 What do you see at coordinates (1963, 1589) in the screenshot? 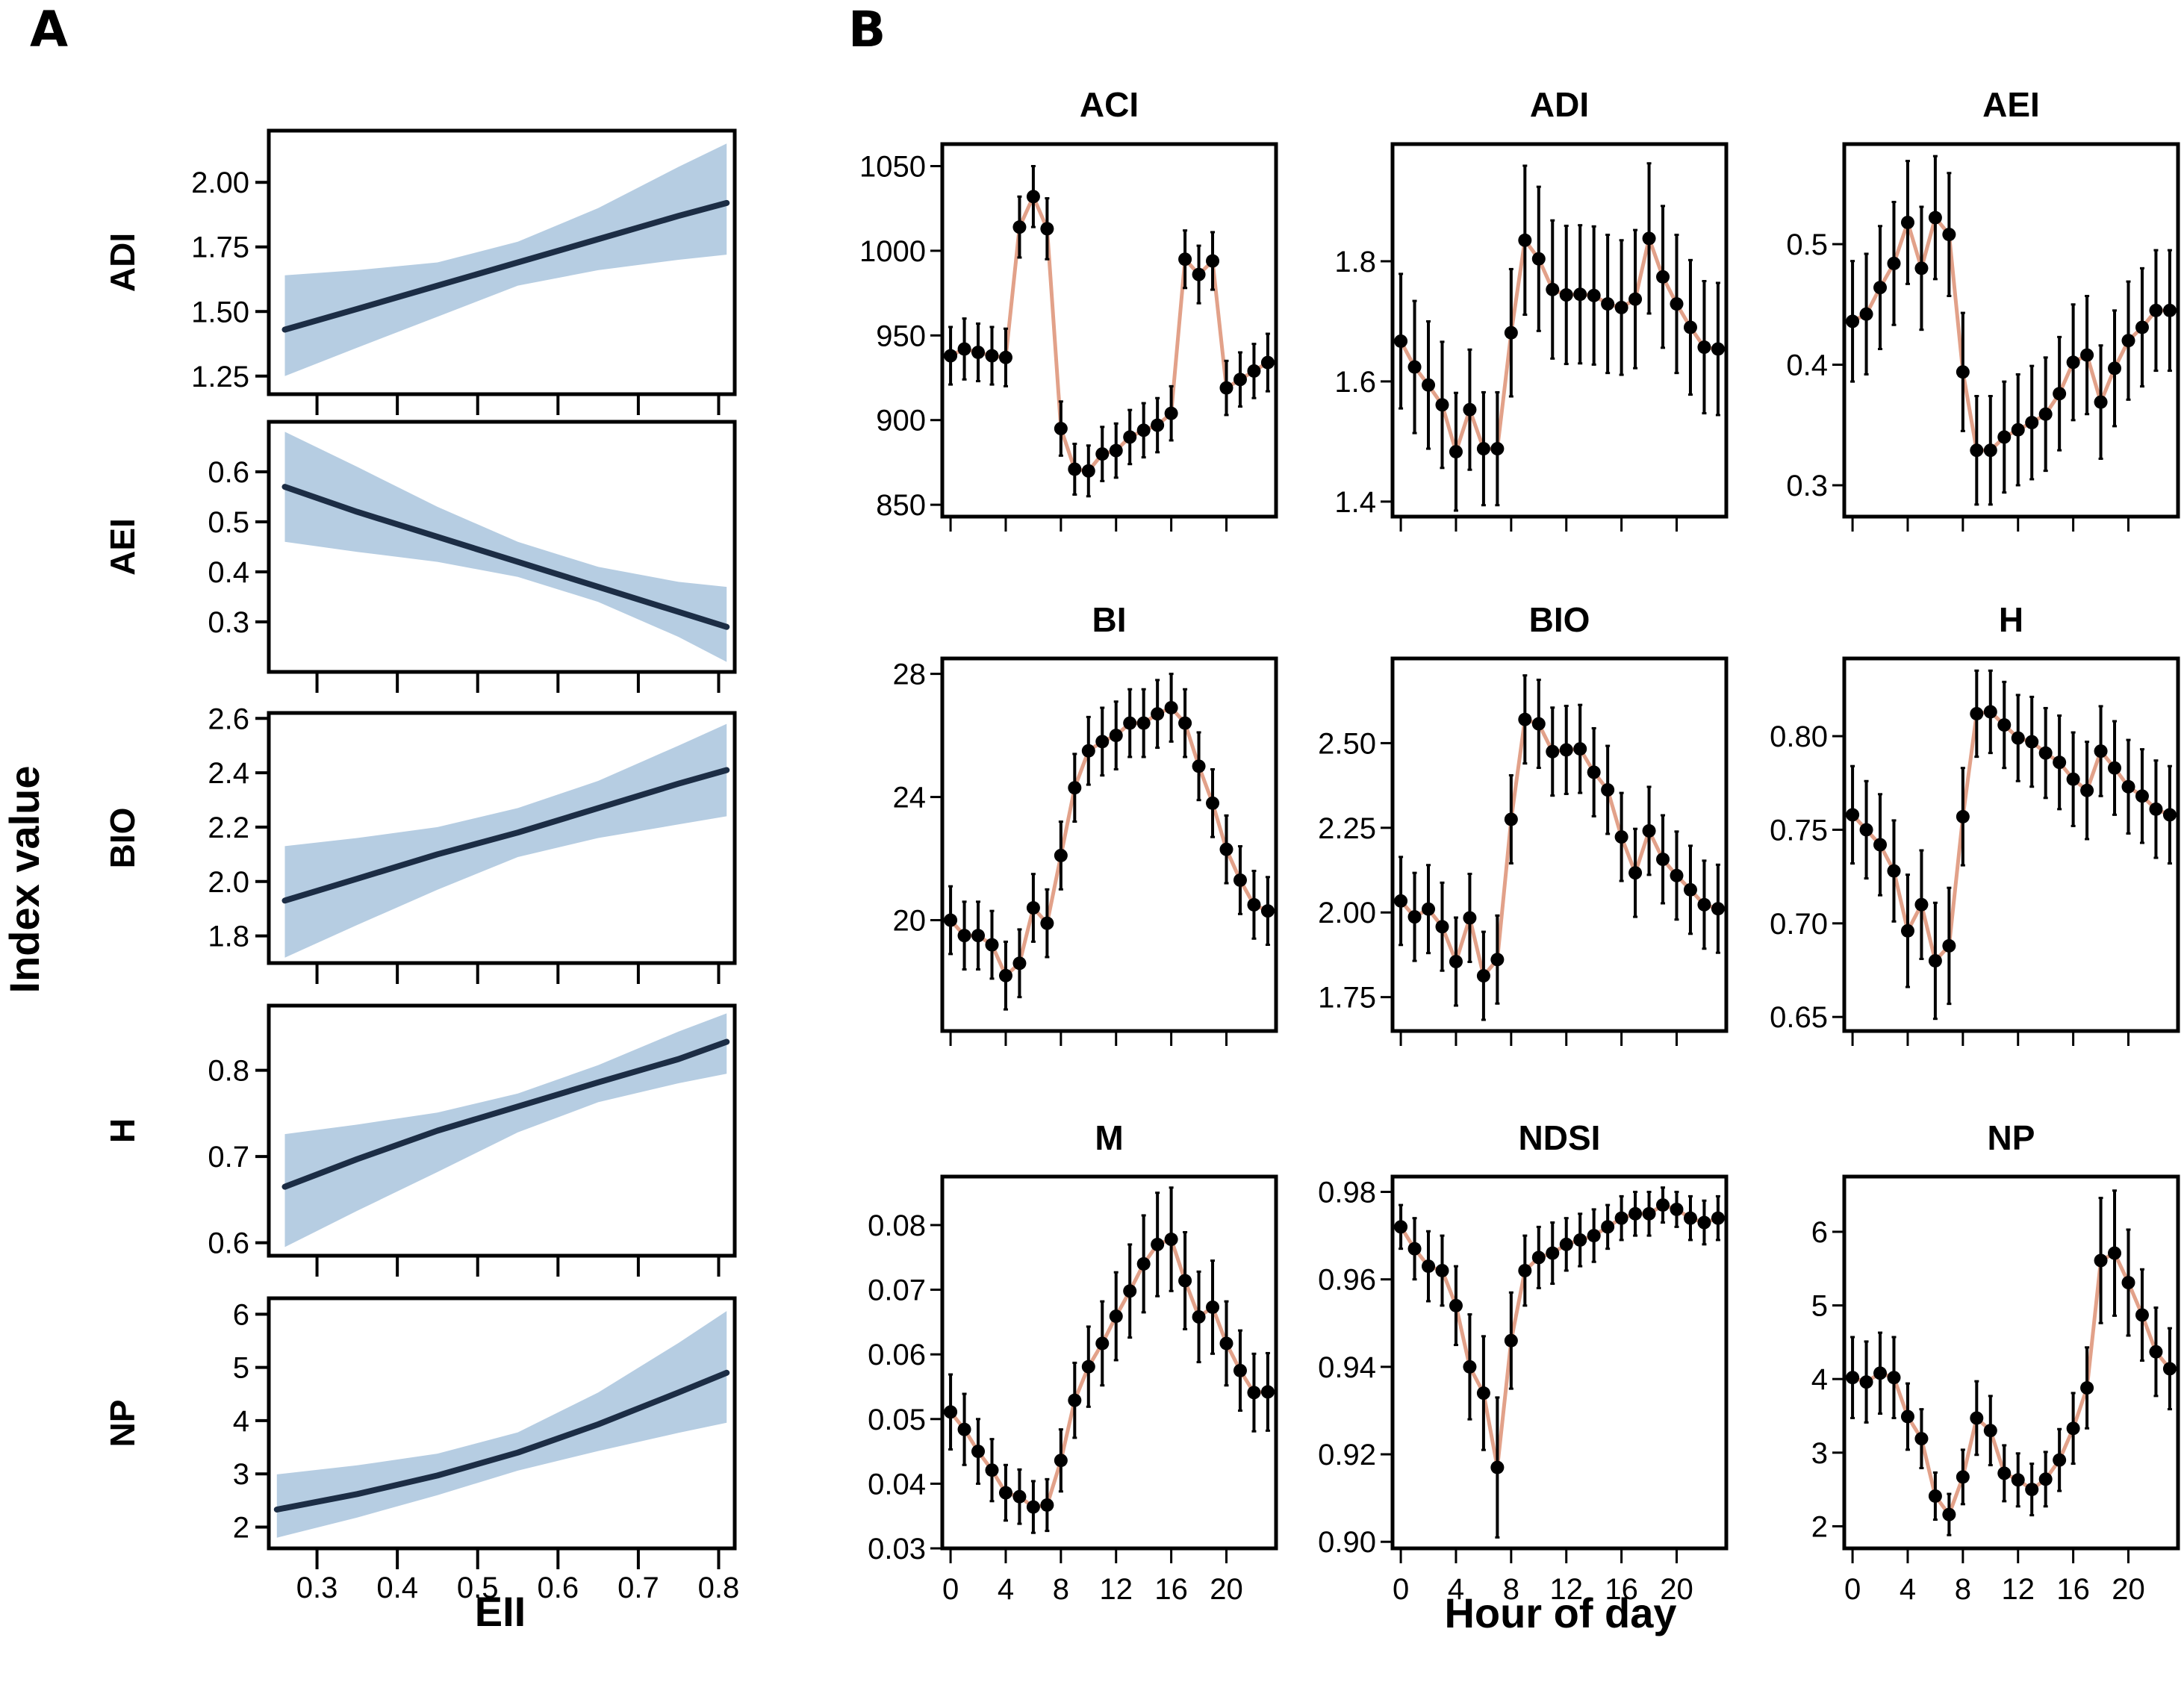
I see `x-tick-label: 8` at bounding box center [1963, 1589].